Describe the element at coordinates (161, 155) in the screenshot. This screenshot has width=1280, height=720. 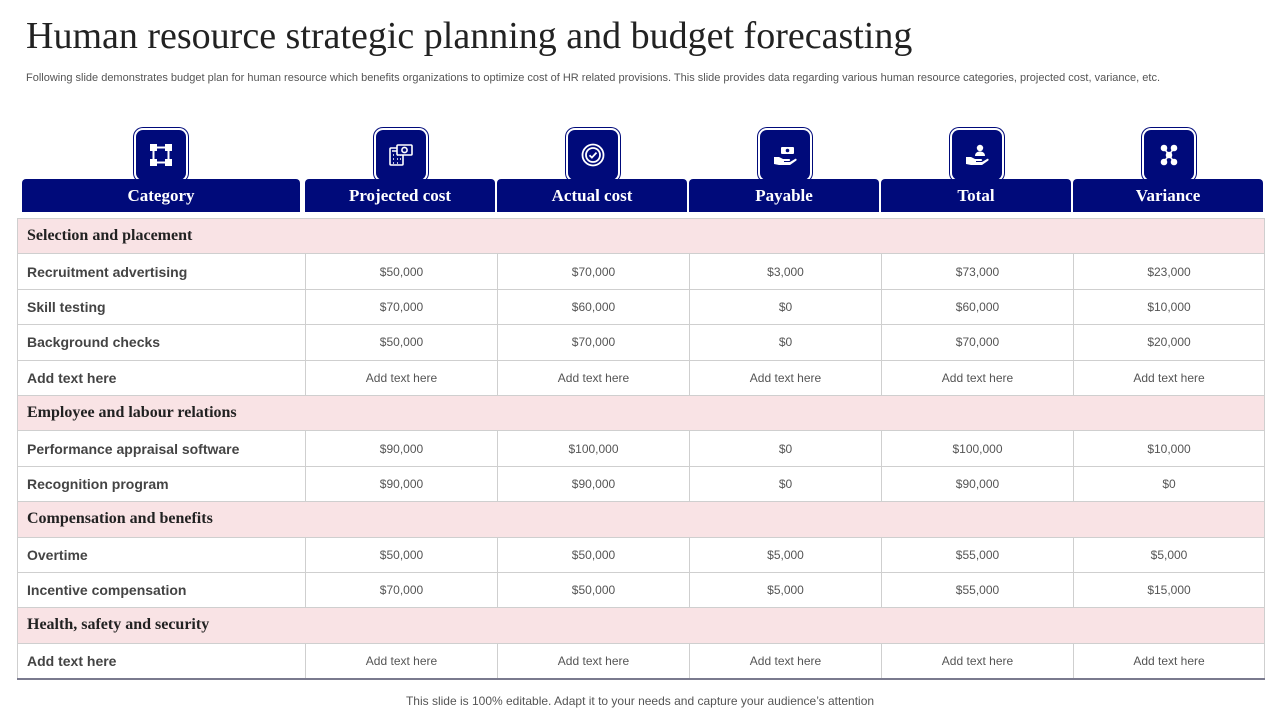
I see `network-nodes-icon` at that location.